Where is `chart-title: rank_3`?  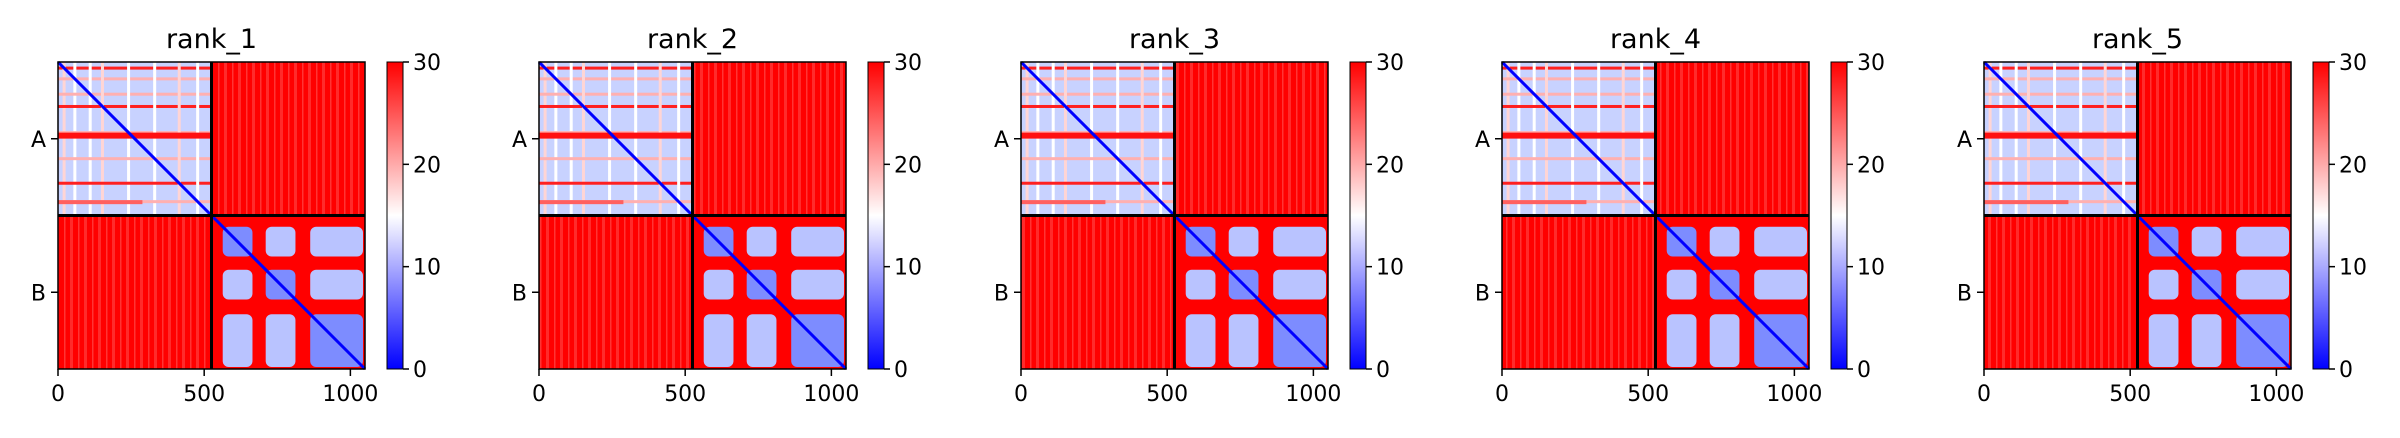 chart-title: rank_3 is located at coordinates (1174, 39).